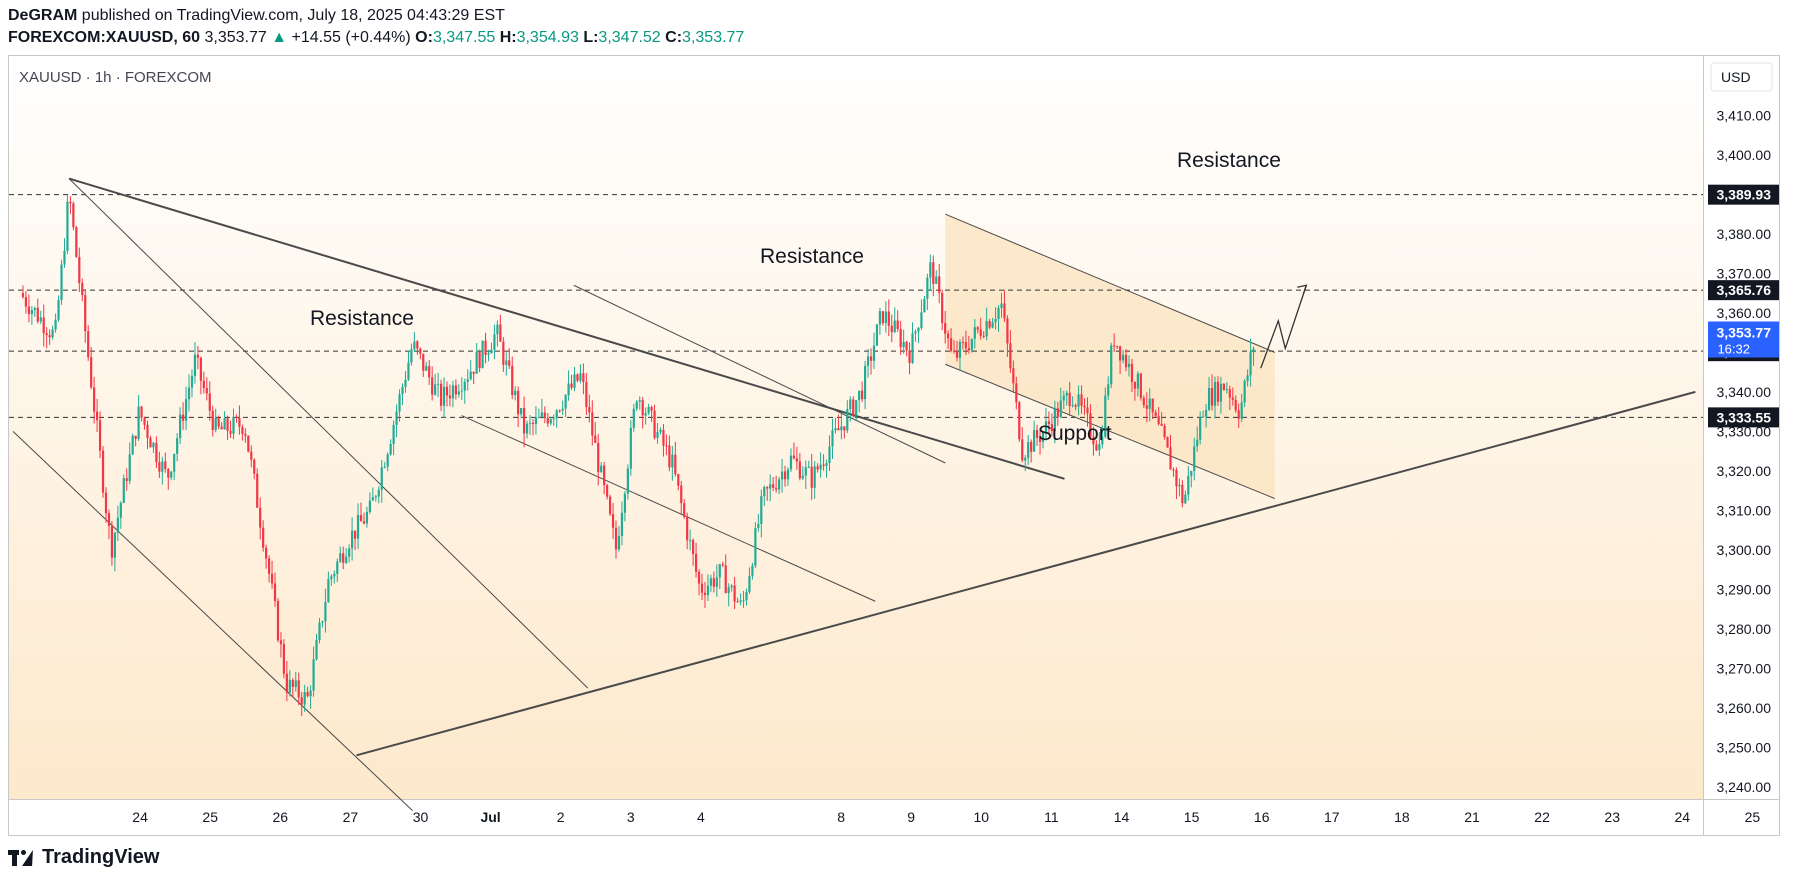 Image resolution: width=1796 pixels, height=882 pixels. Describe the element at coordinates (464, 37) in the screenshot. I see `open-value: 3,347.55` at that location.